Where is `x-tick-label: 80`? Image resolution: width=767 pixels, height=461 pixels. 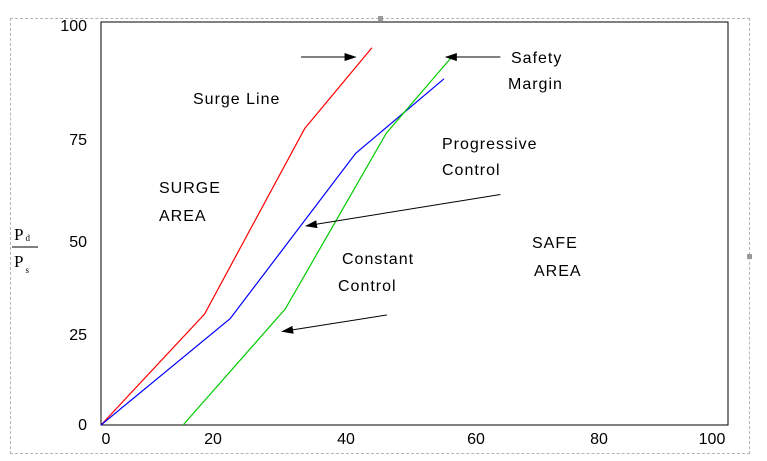
x-tick-label: 80 is located at coordinates (599, 439).